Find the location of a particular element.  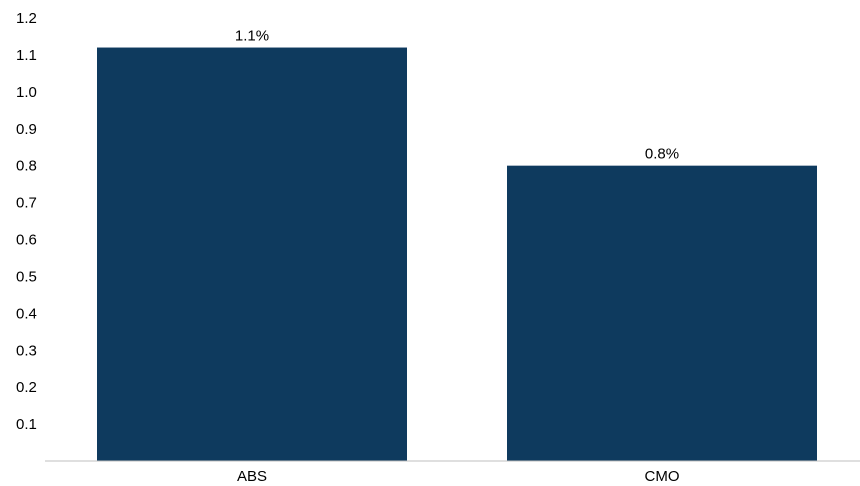

y-tick-label: 0.9 is located at coordinates (26, 129).